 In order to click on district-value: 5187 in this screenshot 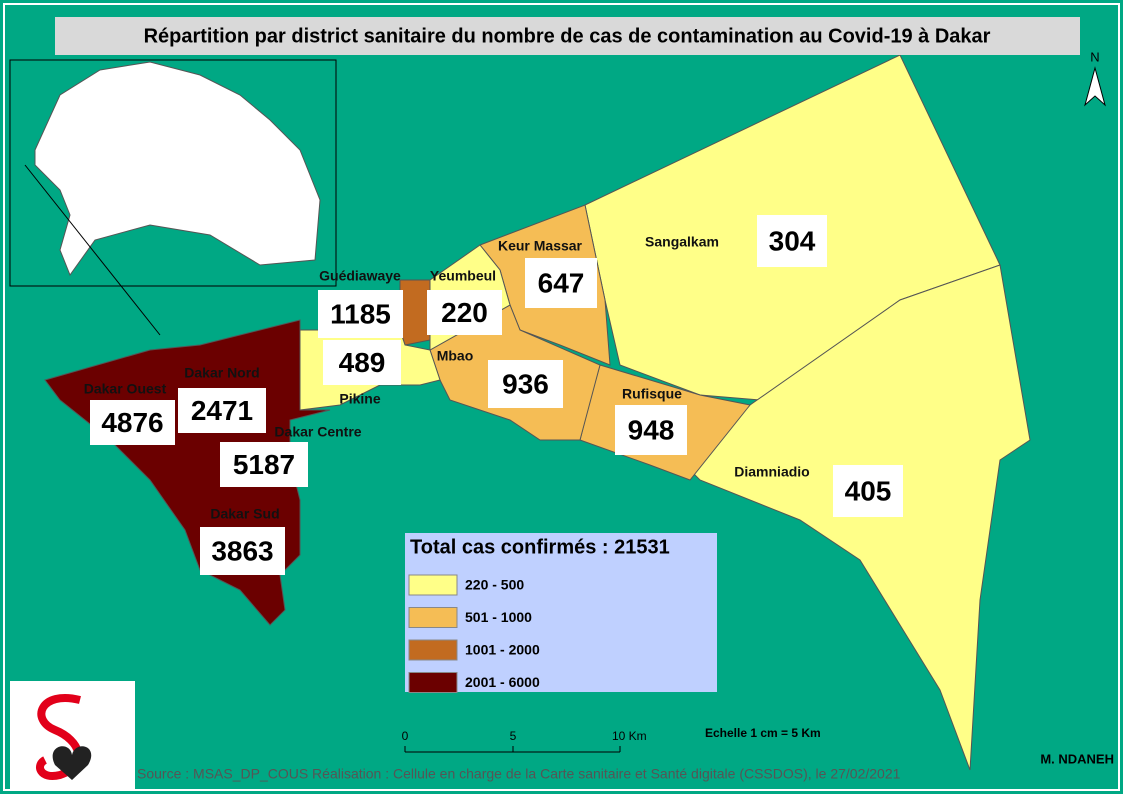, I will do `click(264, 464)`.